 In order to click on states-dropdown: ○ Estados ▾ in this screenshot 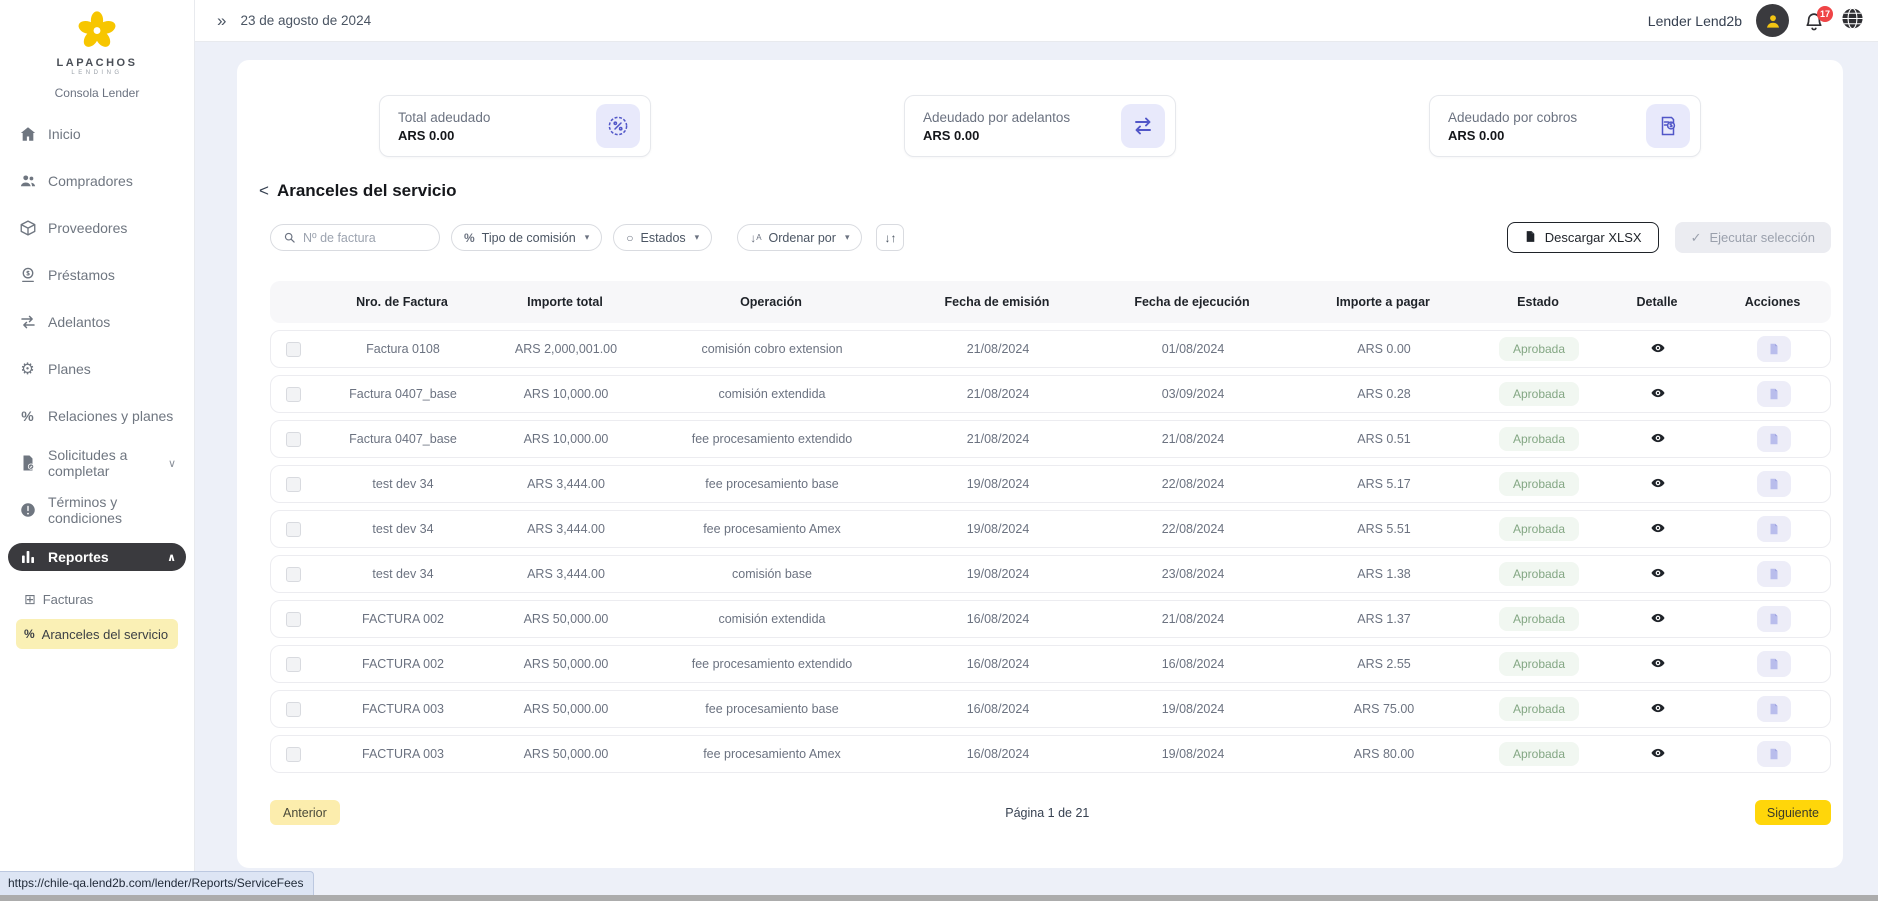, I will do `click(663, 237)`.